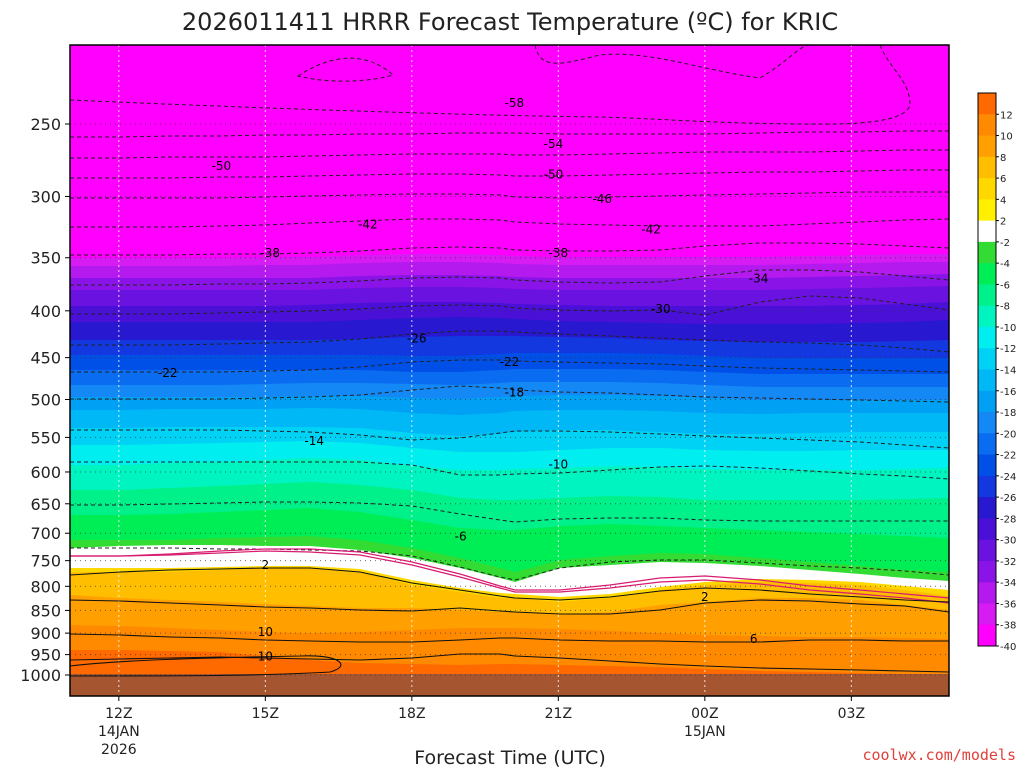  What do you see at coordinates (939, 755) in the screenshot?
I see `credit-link: coolwx.com/models` at bounding box center [939, 755].